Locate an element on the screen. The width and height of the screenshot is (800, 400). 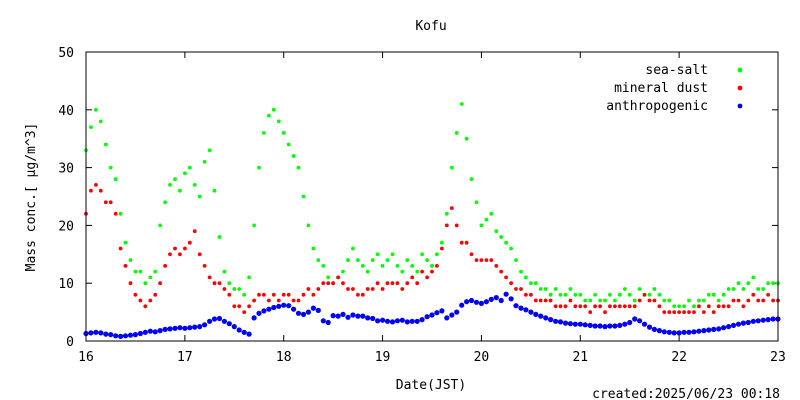
chart-title: Kofu is located at coordinates (430, 26).